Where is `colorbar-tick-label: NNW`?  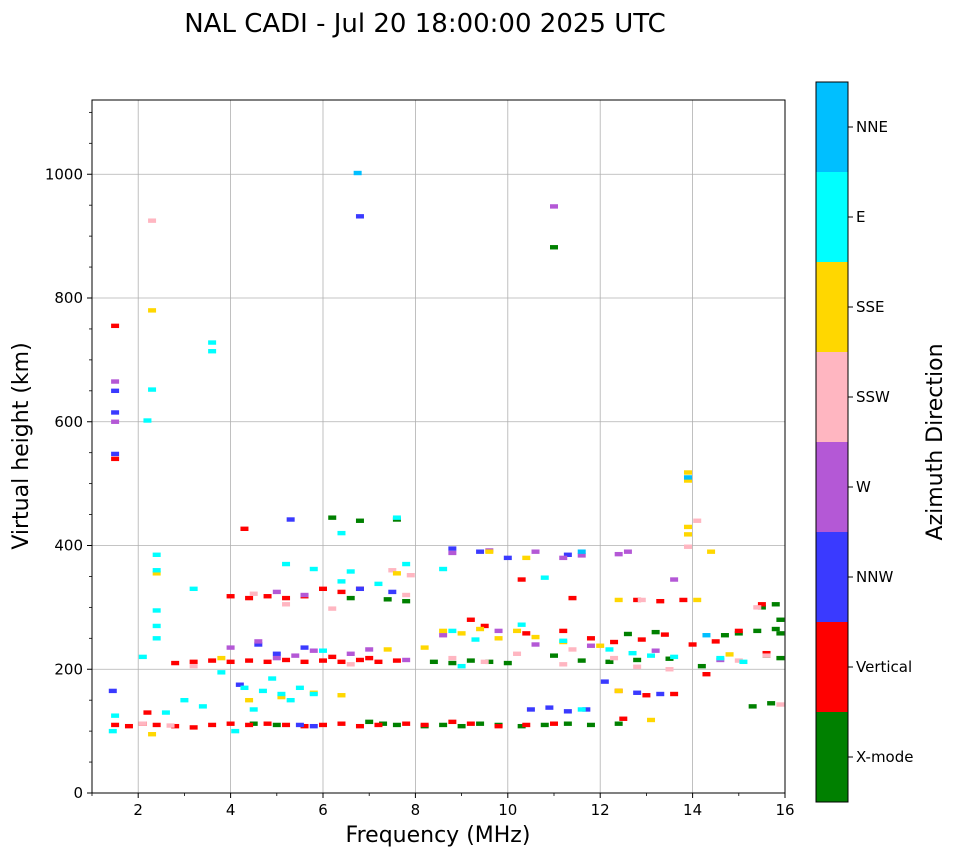 colorbar-tick-label: NNW is located at coordinates (874, 577).